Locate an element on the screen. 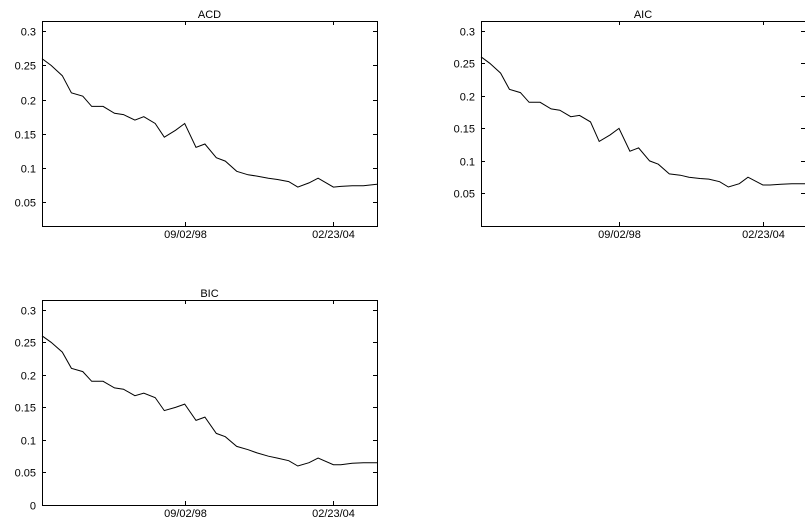 This screenshot has width=805, height=522. aic-y-tick-label: 0.25 is located at coordinates (464, 65).